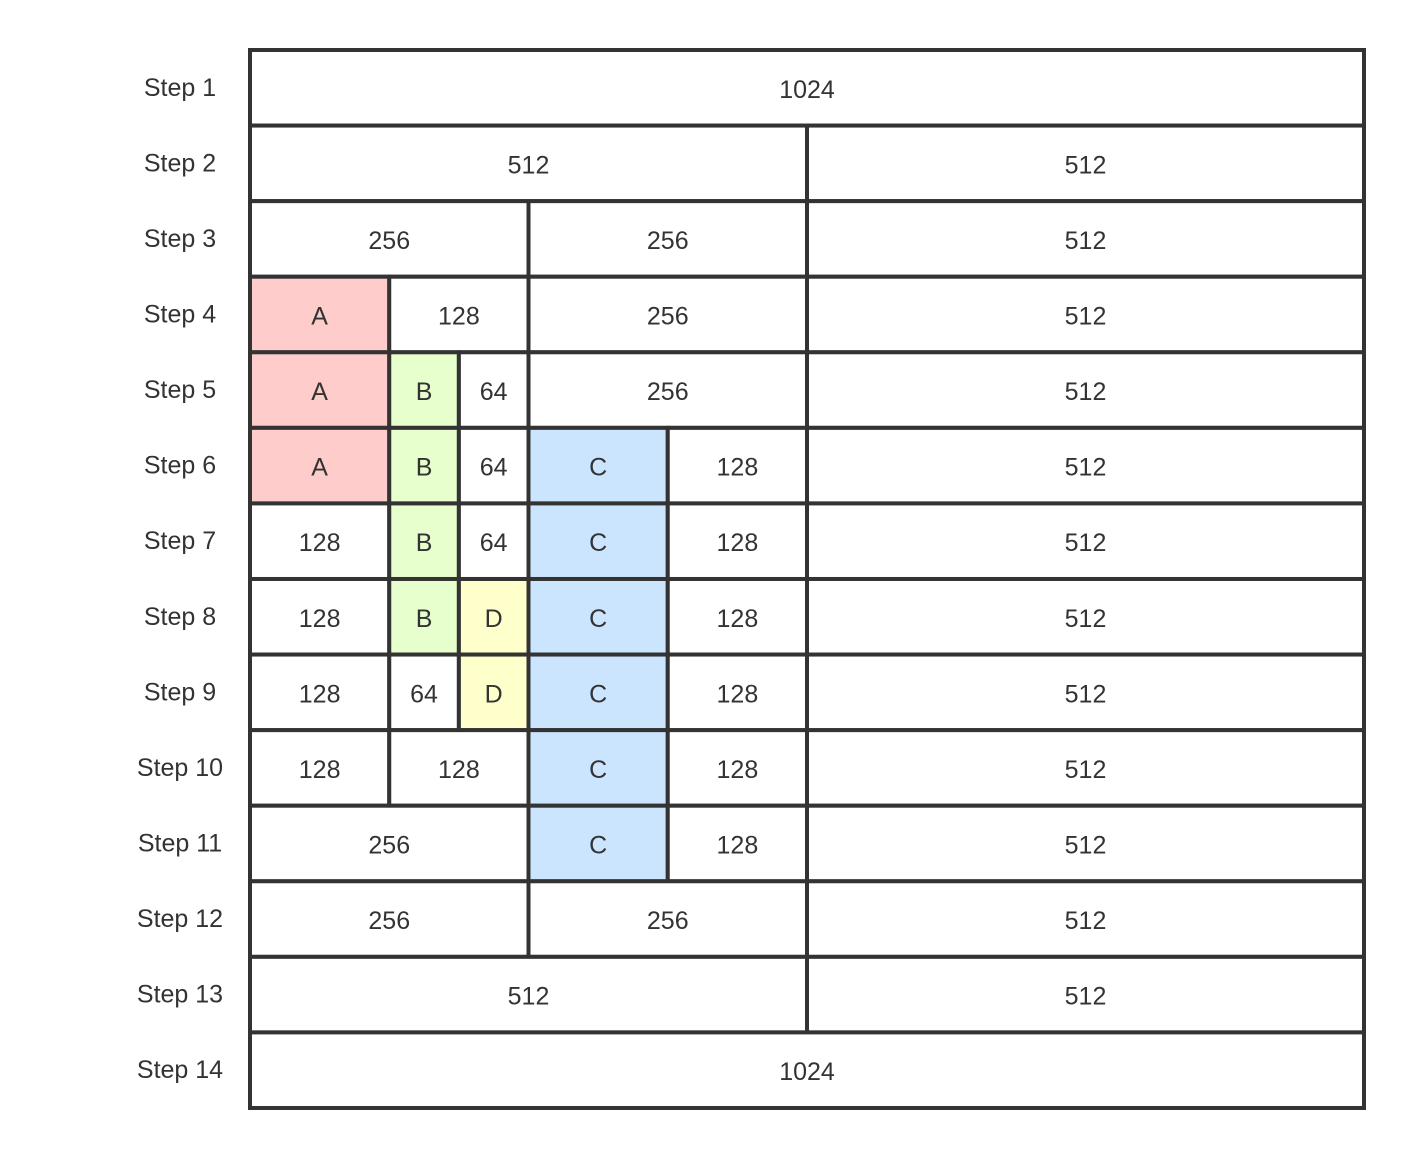  I want to click on step-label: Step 12, so click(180, 919).